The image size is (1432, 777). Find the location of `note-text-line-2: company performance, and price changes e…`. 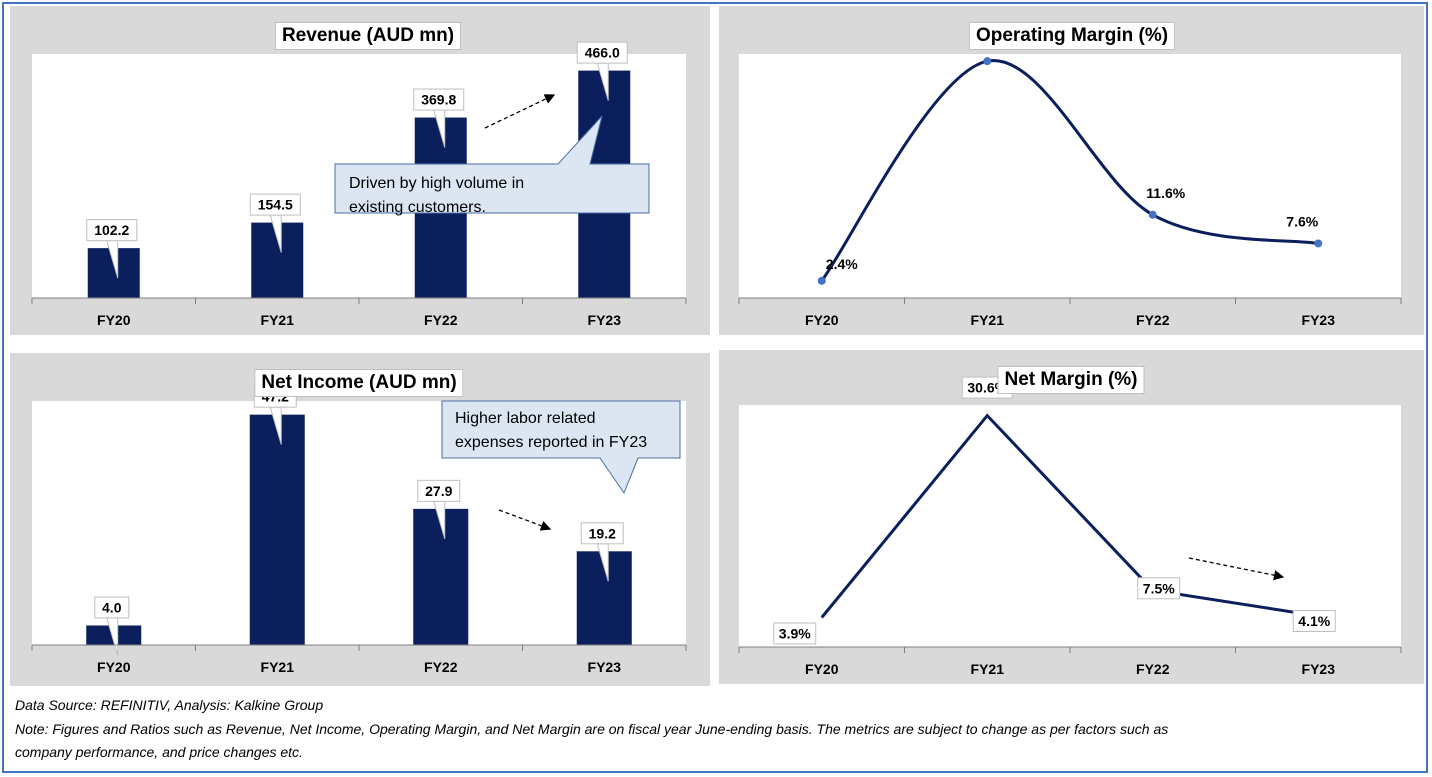

note-text-line-2: company performance, and price changes e… is located at coordinates (159, 752).